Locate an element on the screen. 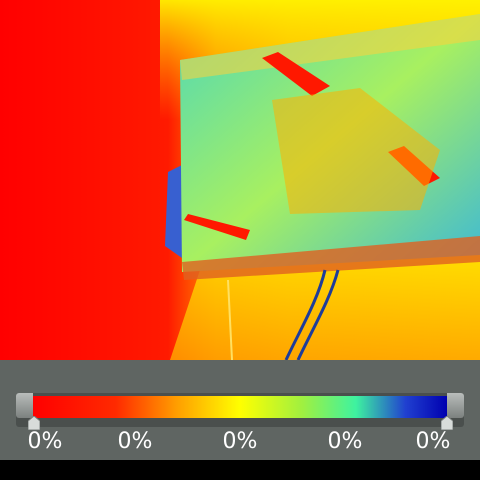  scale-right-cap is located at coordinates (455, 405).